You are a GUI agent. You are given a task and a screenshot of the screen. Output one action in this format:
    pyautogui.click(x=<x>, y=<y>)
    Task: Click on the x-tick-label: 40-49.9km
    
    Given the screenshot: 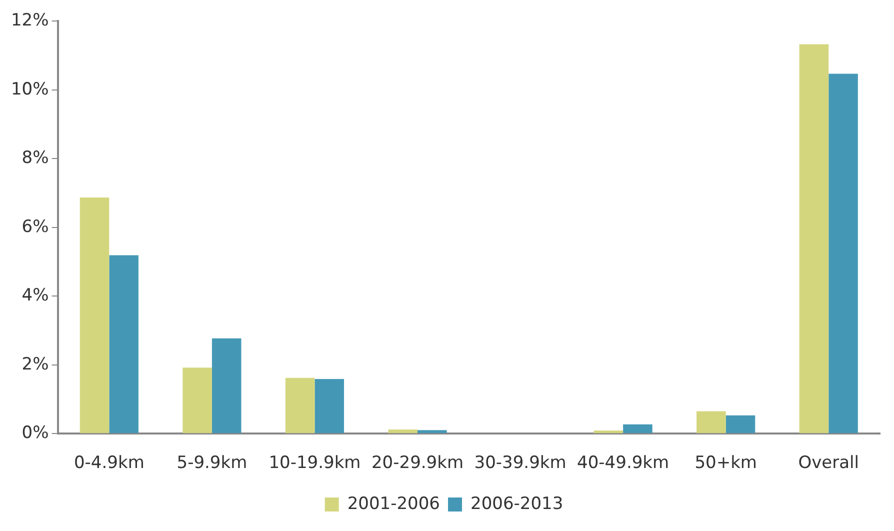 What is the action you would take?
    pyautogui.click(x=623, y=463)
    